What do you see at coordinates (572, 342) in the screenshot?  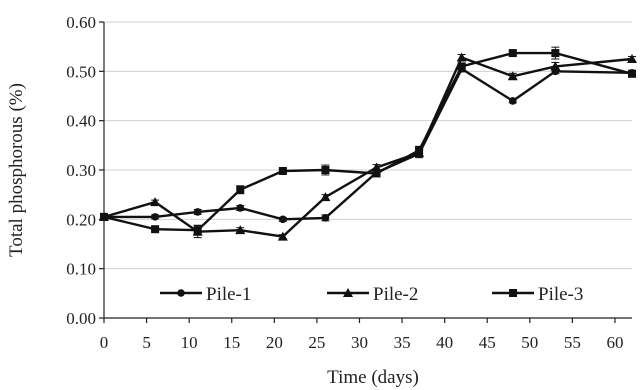 I see `x-tick-label: 55` at bounding box center [572, 342].